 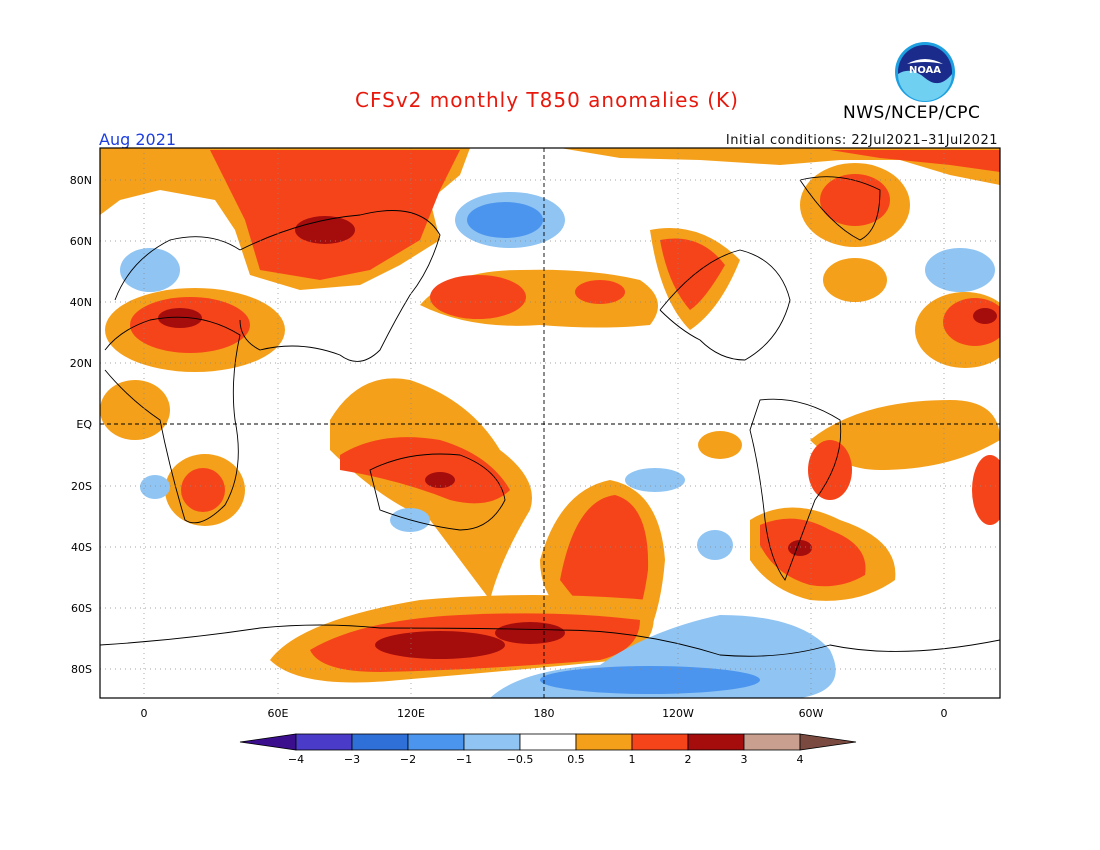 I want to click on warm-region-arctic, so click(x=550, y=219).